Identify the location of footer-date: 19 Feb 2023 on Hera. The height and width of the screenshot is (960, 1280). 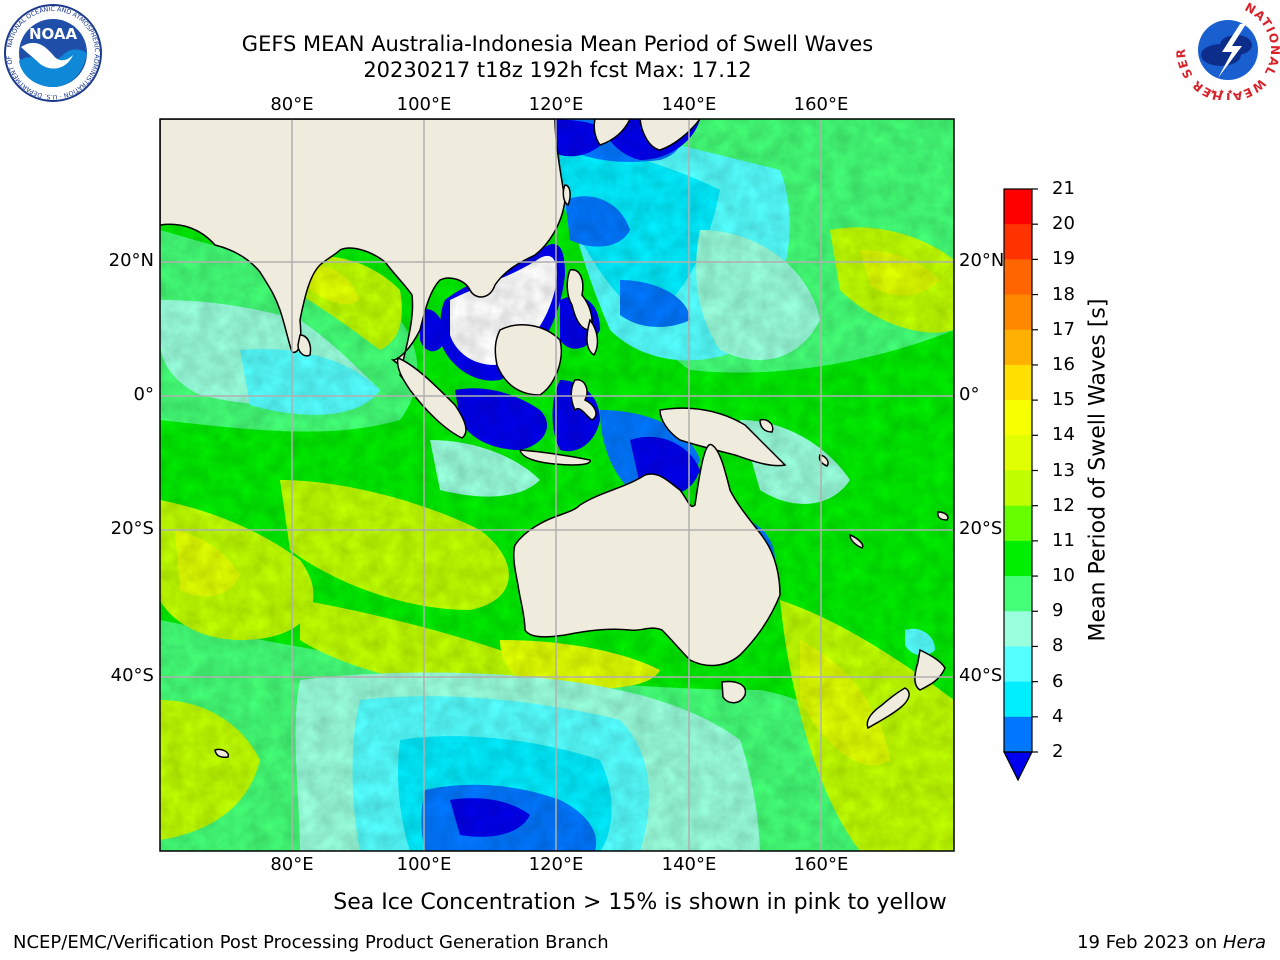
(1171, 942).